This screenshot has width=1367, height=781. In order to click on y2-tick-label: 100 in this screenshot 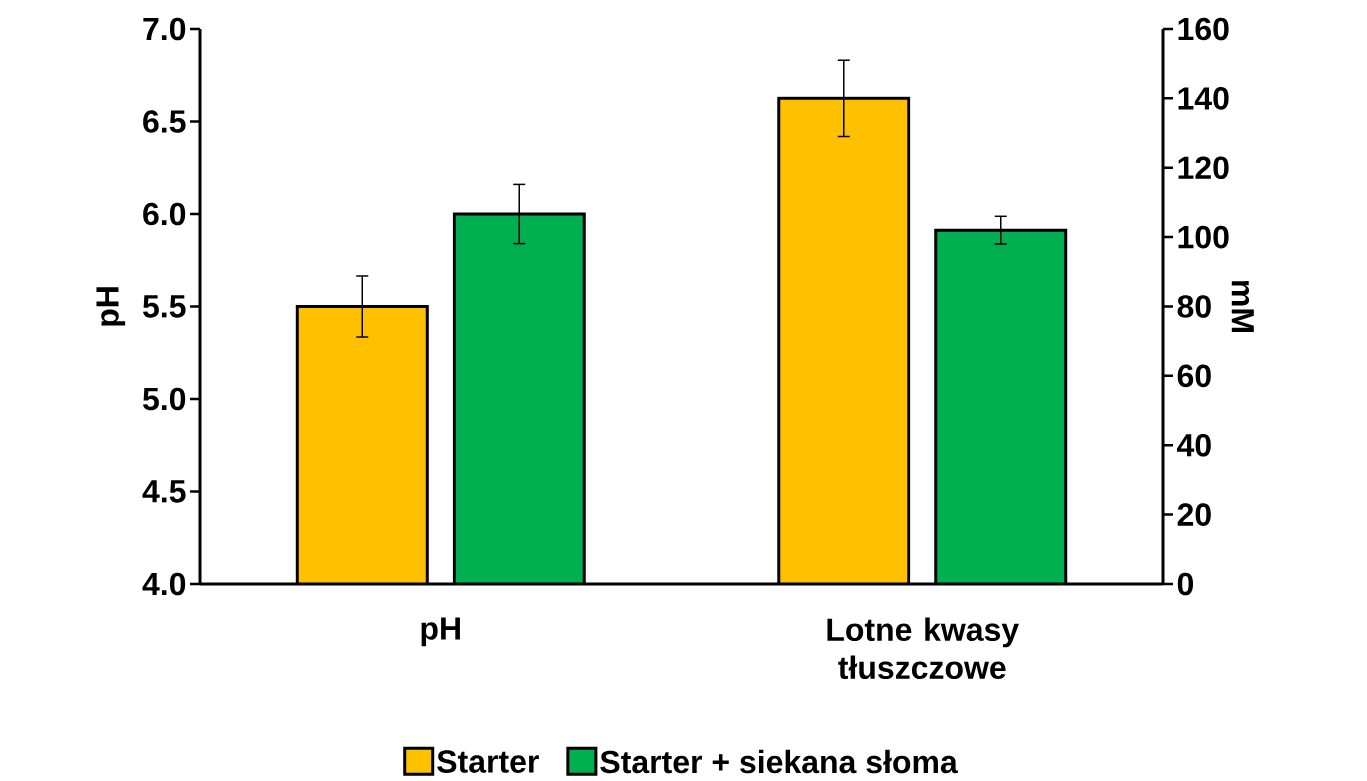, I will do `click(1203, 237)`.